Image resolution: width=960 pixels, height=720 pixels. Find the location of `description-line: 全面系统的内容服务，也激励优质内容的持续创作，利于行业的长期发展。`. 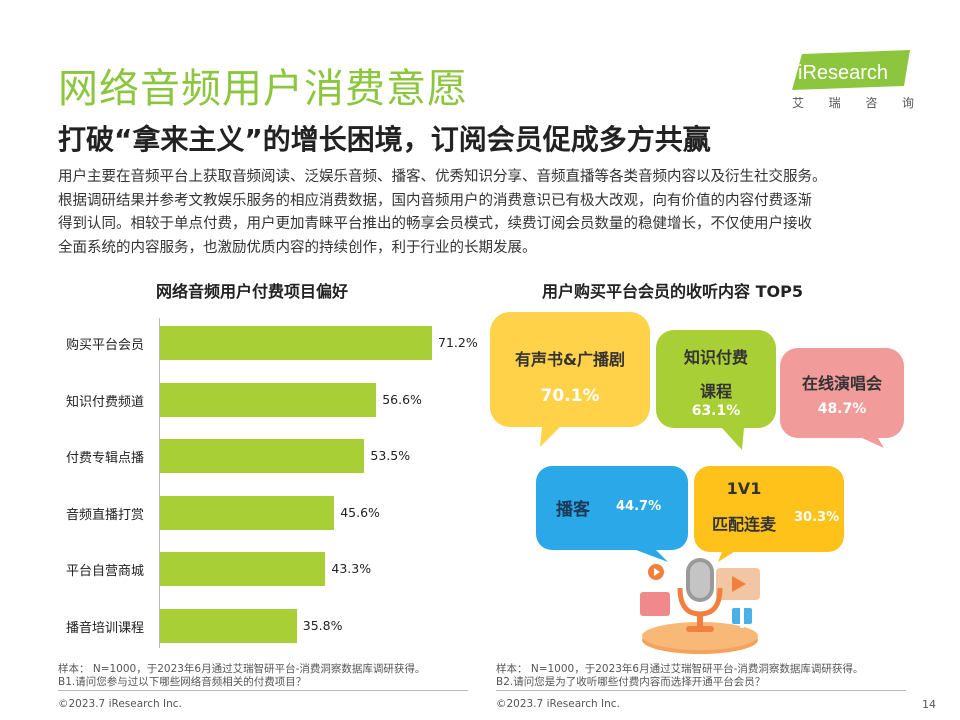

description-line: 全面系统的内容服务，也激励优质内容的持续创作，利于行业的长期发展。 is located at coordinates (297, 247).